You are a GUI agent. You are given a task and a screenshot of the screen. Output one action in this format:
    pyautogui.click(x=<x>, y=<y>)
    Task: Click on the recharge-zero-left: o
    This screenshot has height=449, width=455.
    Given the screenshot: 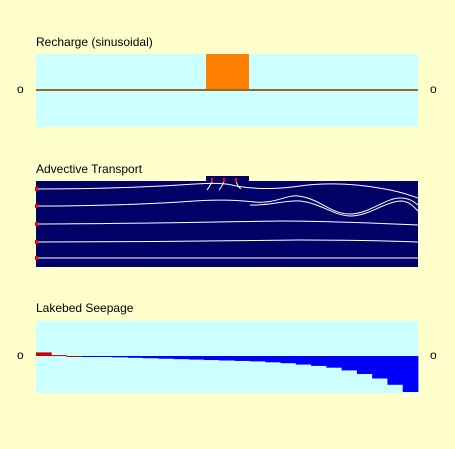 What is the action you would take?
    pyautogui.click(x=20, y=89)
    